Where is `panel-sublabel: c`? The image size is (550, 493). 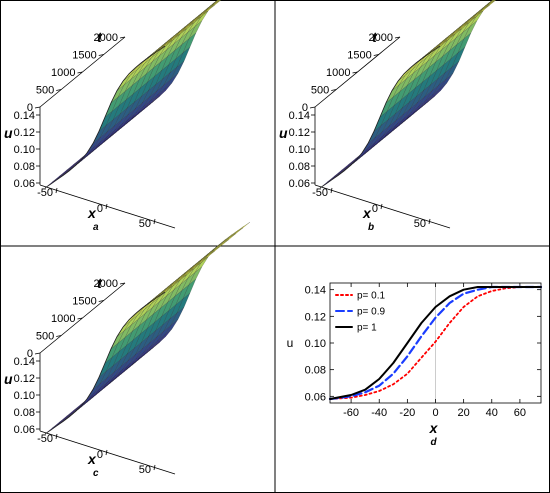 panel-sublabel: c is located at coordinates (96, 473).